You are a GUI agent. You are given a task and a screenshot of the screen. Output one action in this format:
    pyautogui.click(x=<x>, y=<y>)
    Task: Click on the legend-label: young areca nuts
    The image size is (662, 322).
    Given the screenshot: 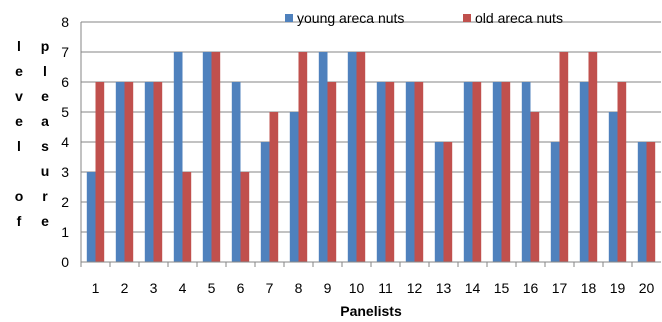 What is the action you would take?
    pyautogui.click(x=350, y=18)
    